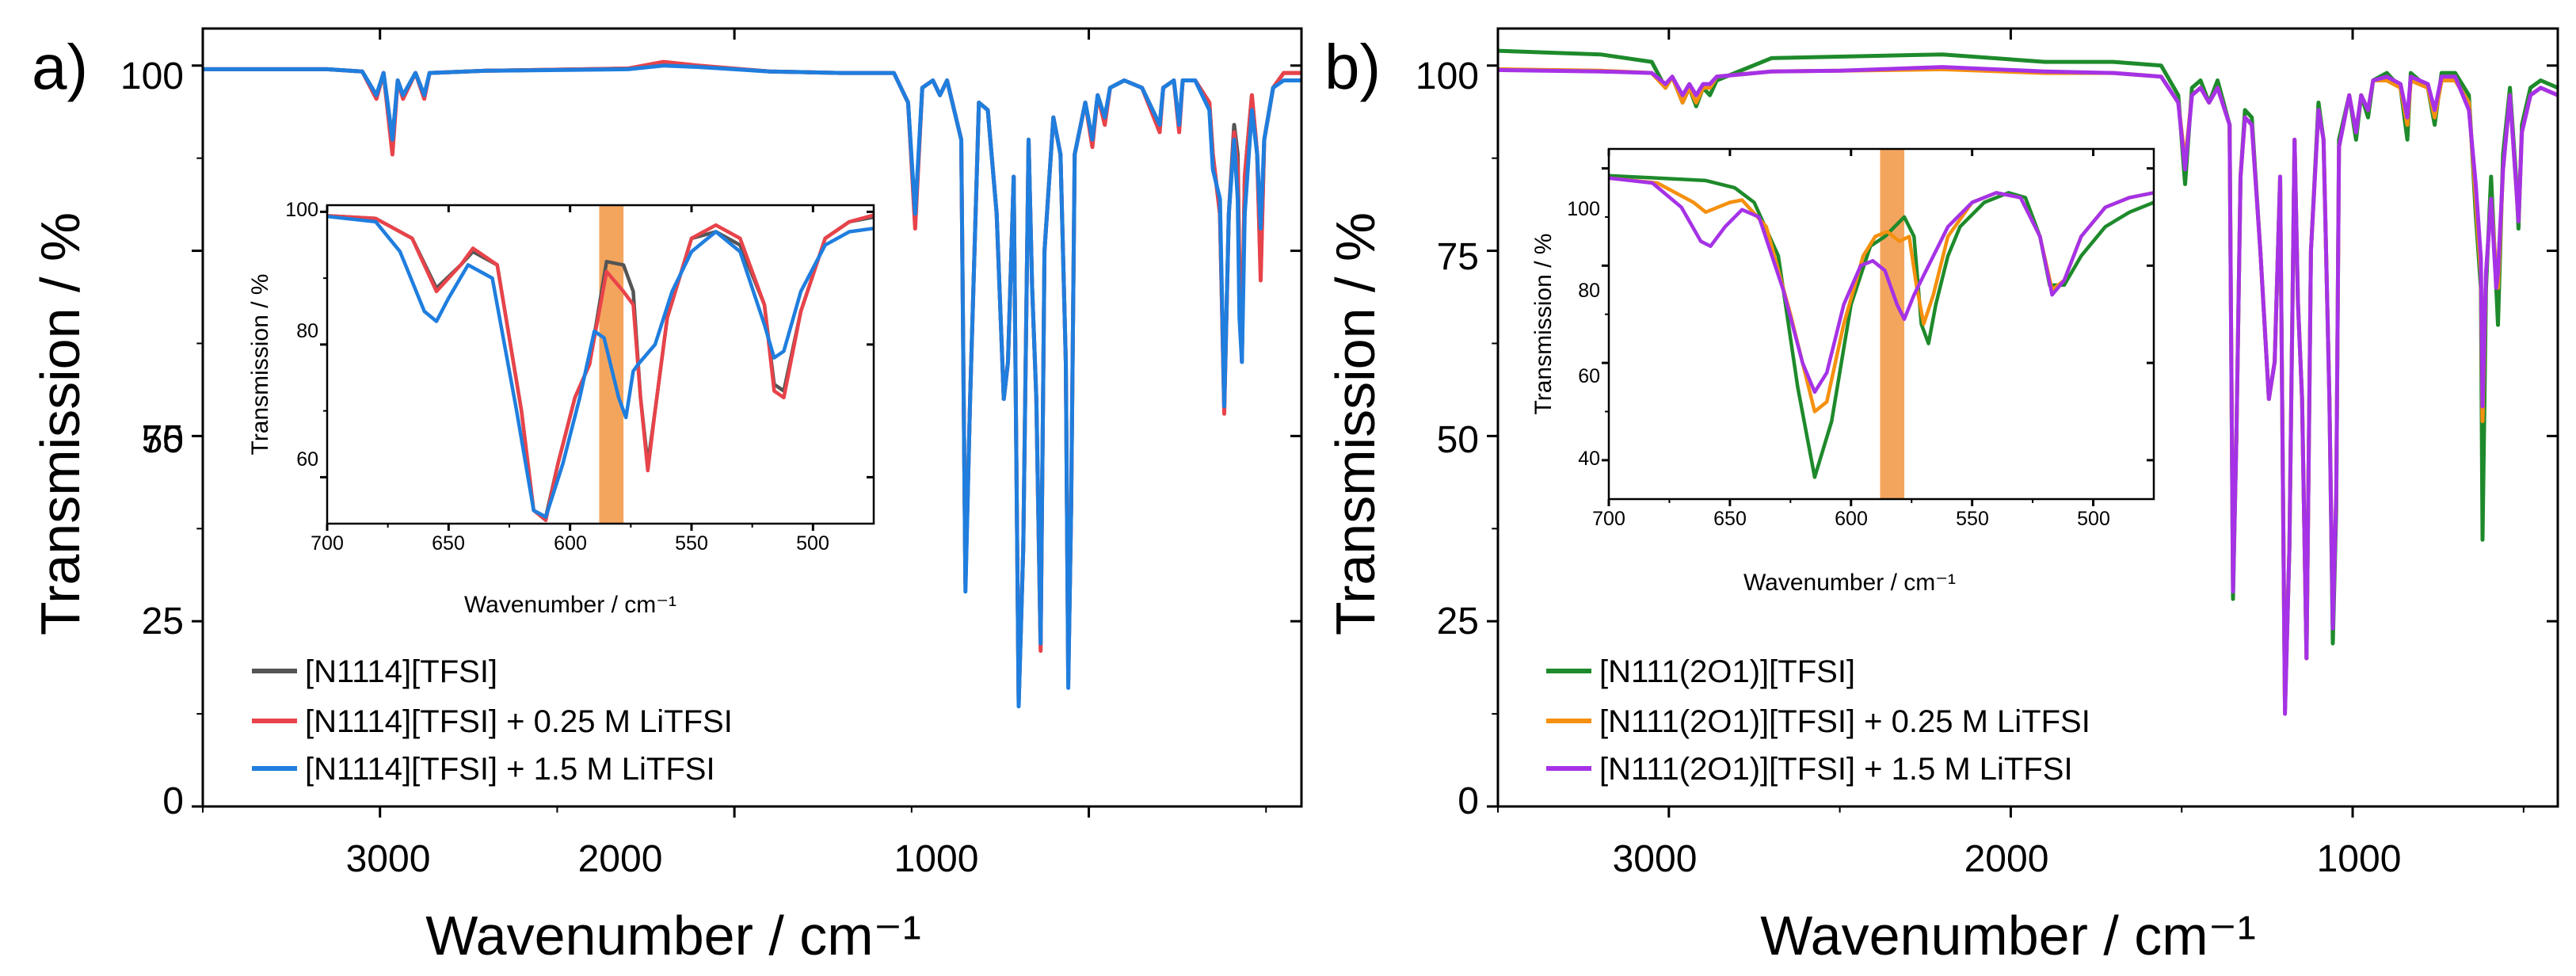 This screenshot has height=976, width=2576. Describe the element at coordinates (1584, 334) in the screenshot. I see `panel-b-inset-ytick-labels: 40 60 80 100` at that location.